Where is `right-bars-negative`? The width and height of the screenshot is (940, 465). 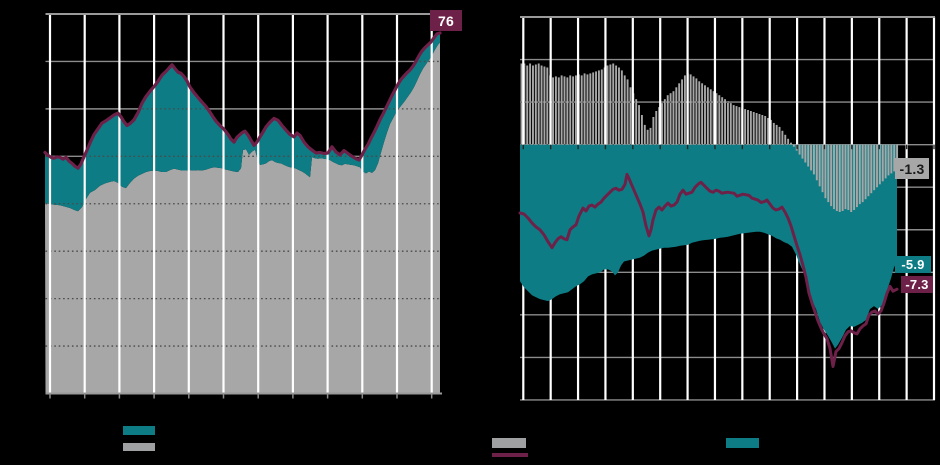
right-bars-negative is located at coordinates (845, 178).